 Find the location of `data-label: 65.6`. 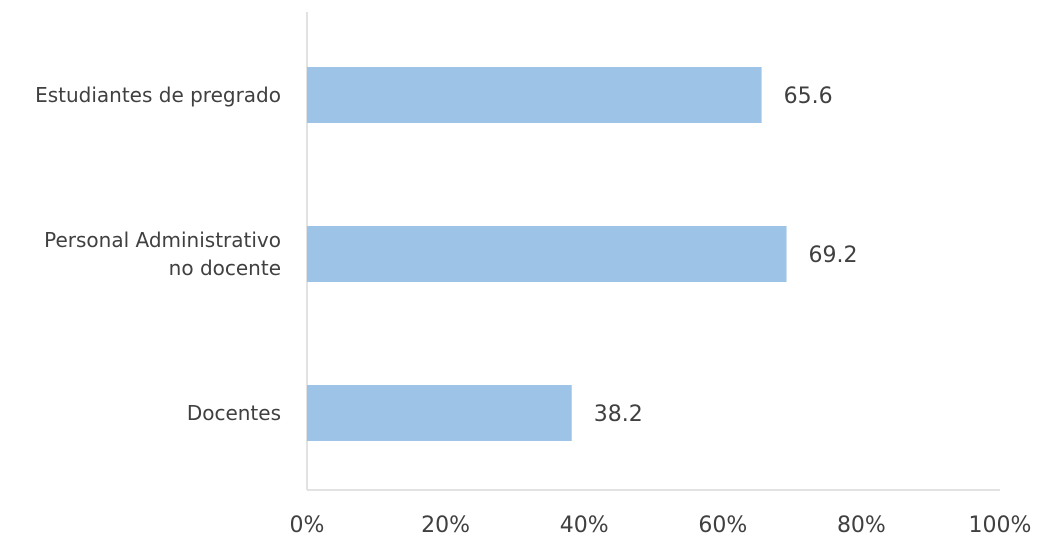

data-label: 65.6 is located at coordinates (808, 96).